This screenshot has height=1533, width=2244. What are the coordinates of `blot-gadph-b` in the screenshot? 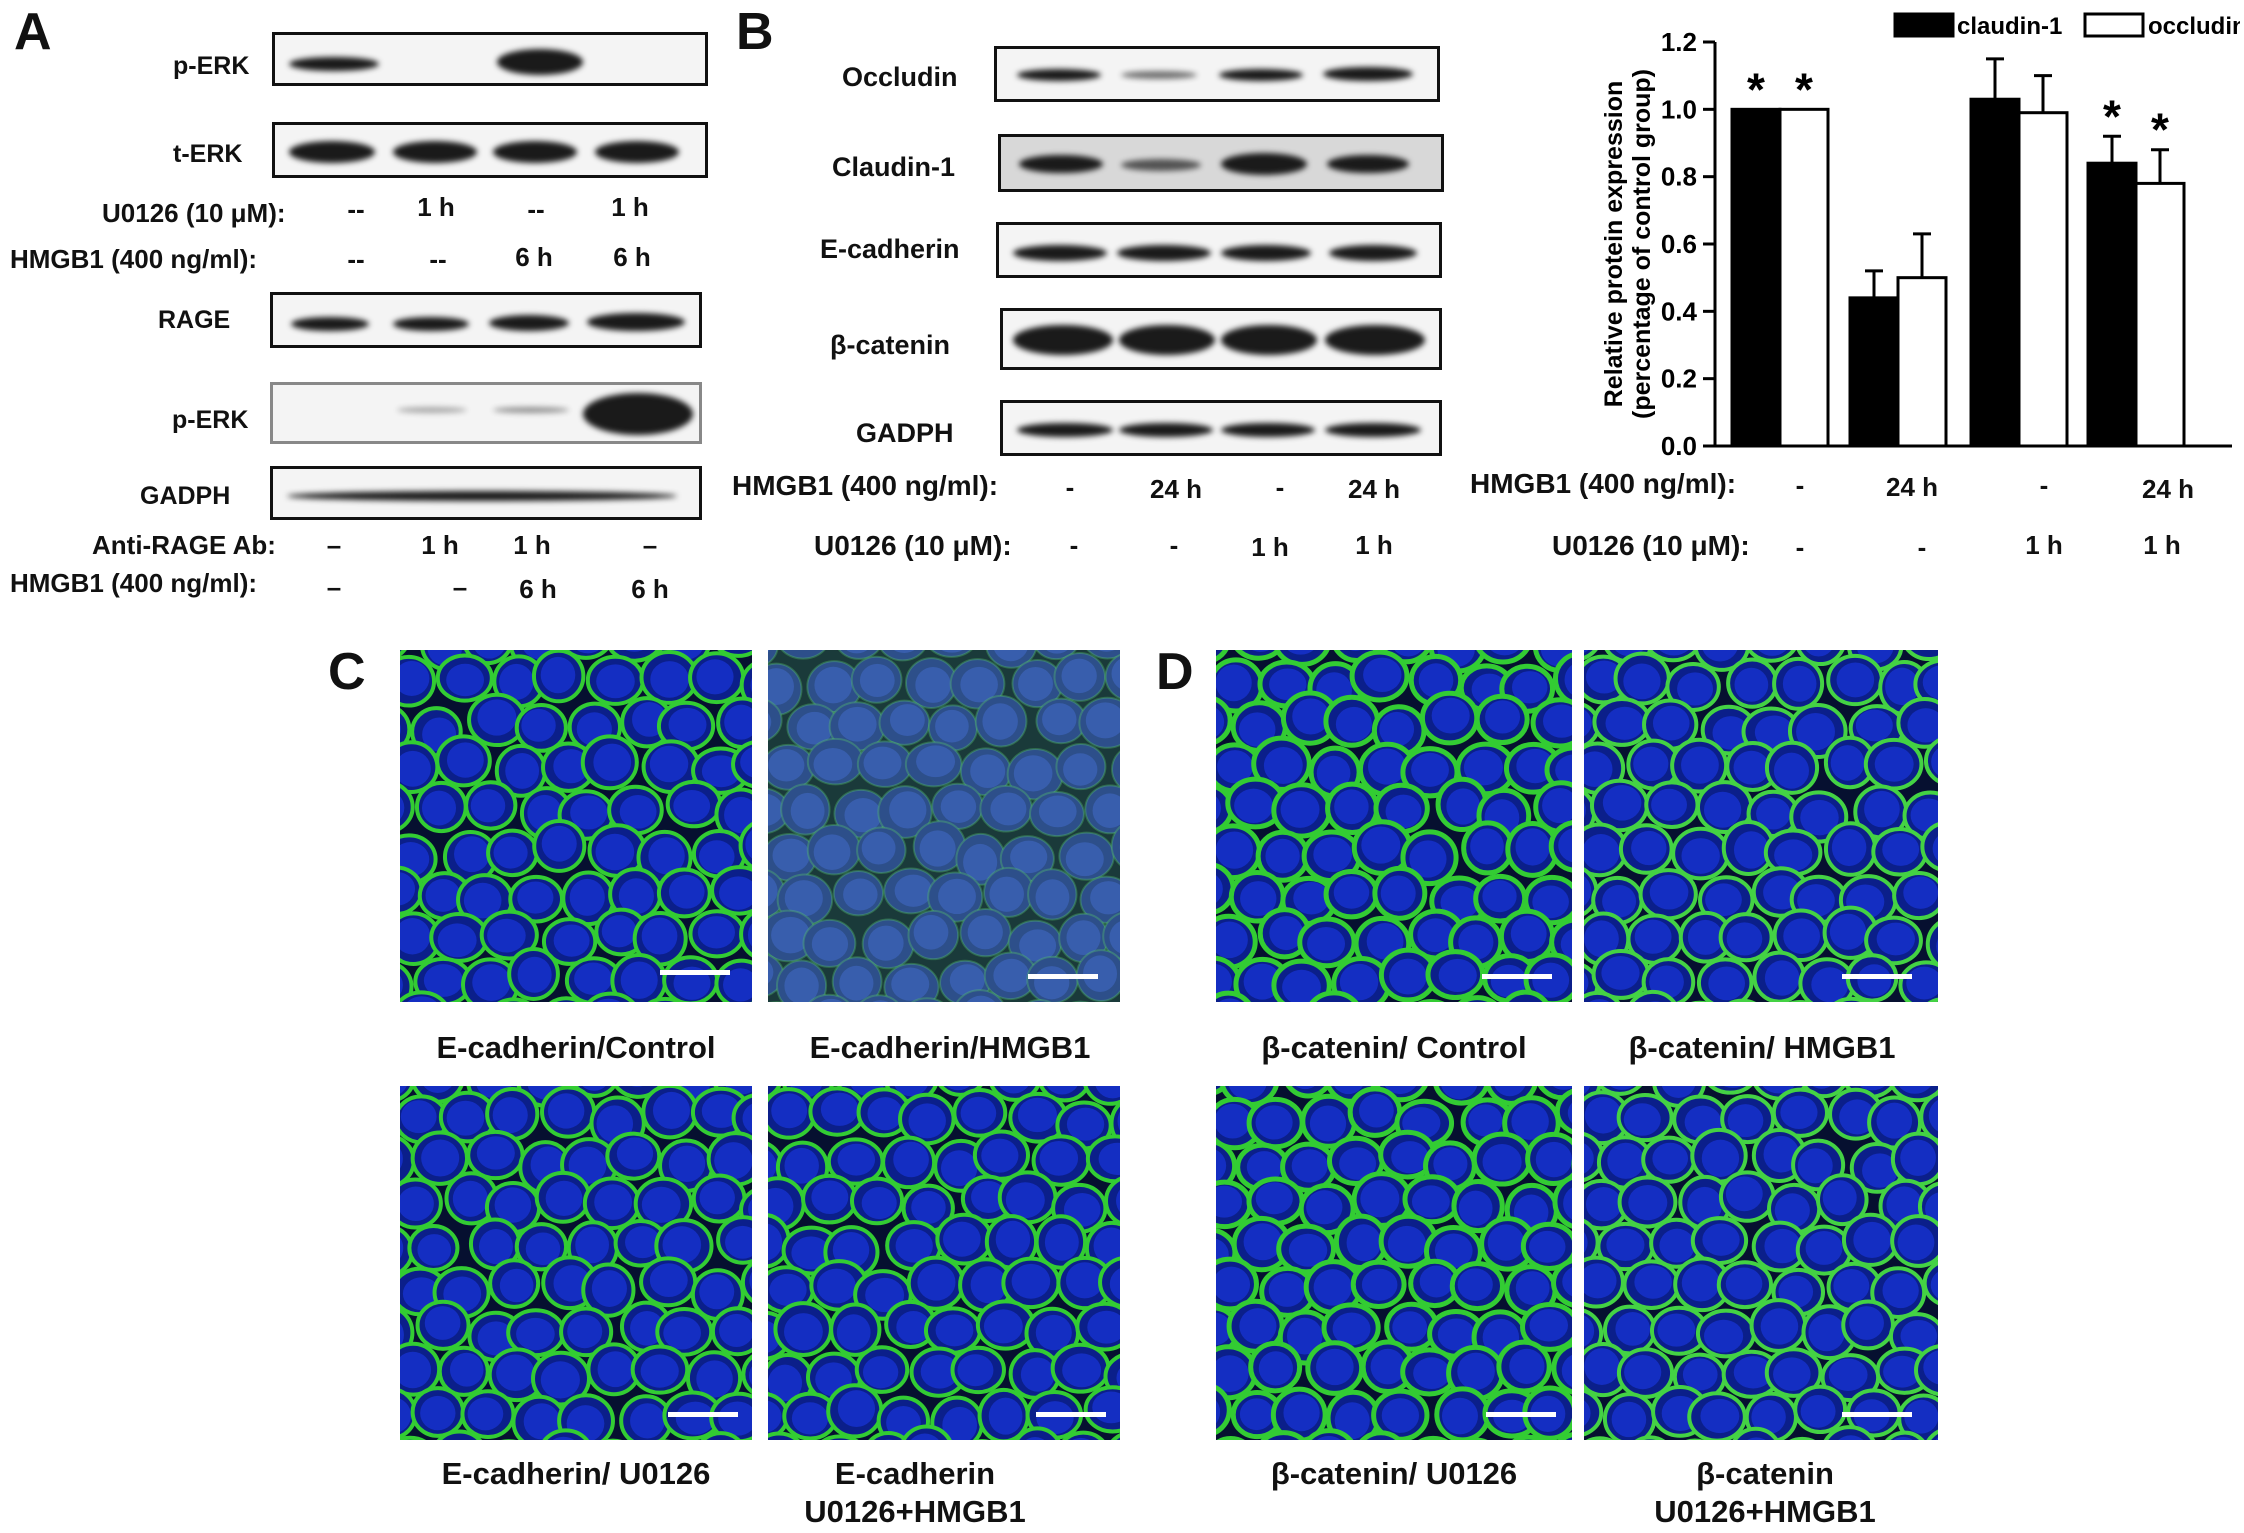 It's located at (1221, 428).